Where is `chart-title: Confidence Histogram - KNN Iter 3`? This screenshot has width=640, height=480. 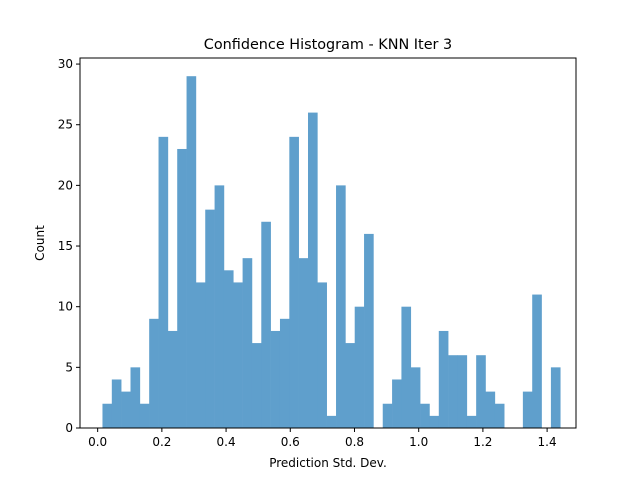
chart-title: Confidence Histogram - KNN Iter 3 is located at coordinates (328, 45).